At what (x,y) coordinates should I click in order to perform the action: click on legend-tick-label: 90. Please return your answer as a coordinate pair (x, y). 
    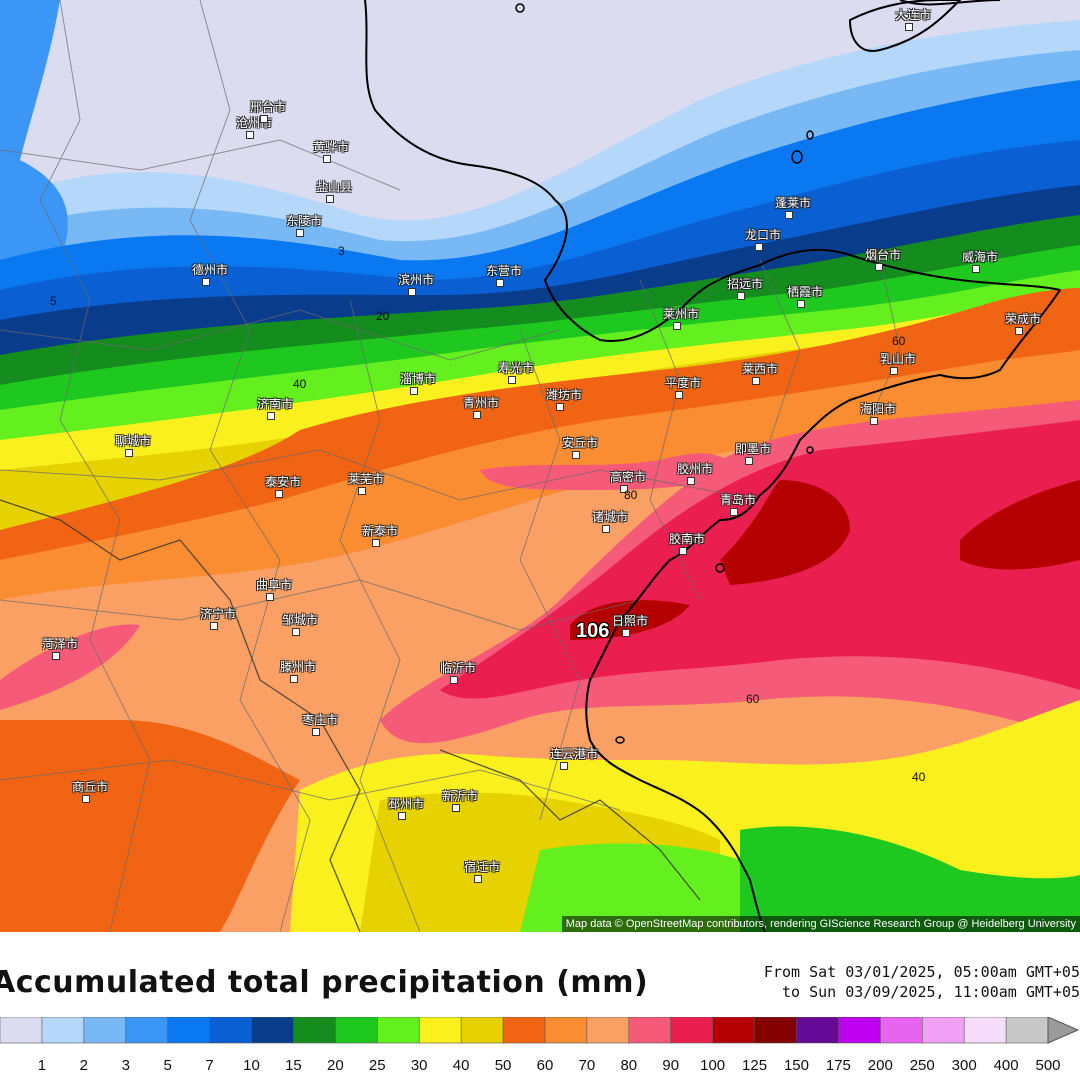
    Looking at the image, I should click on (670, 1065).